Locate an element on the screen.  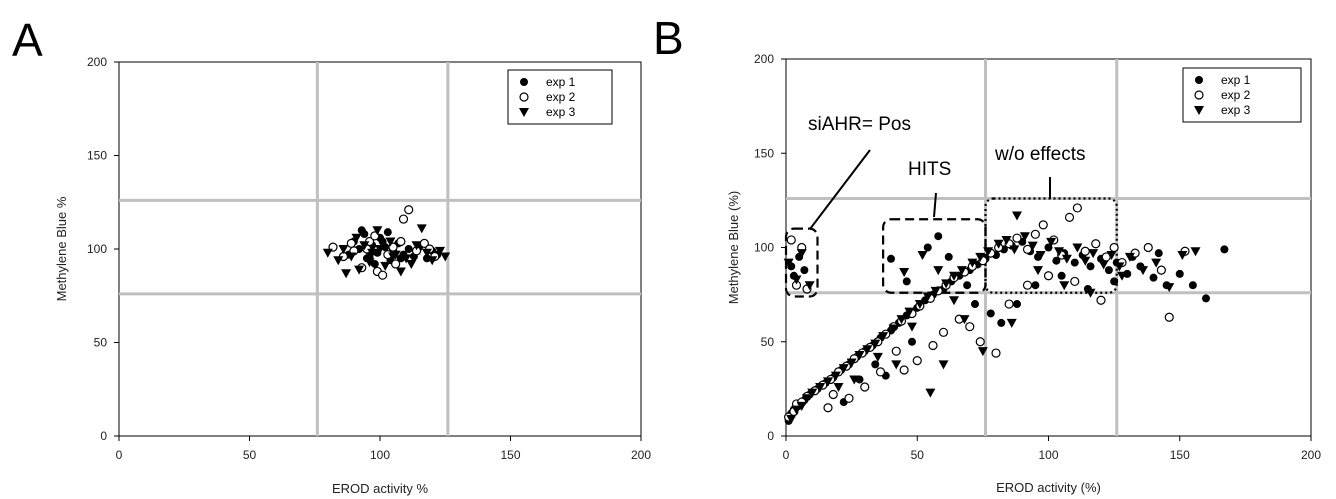
legend-label: exp 1 is located at coordinates (1236, 80).